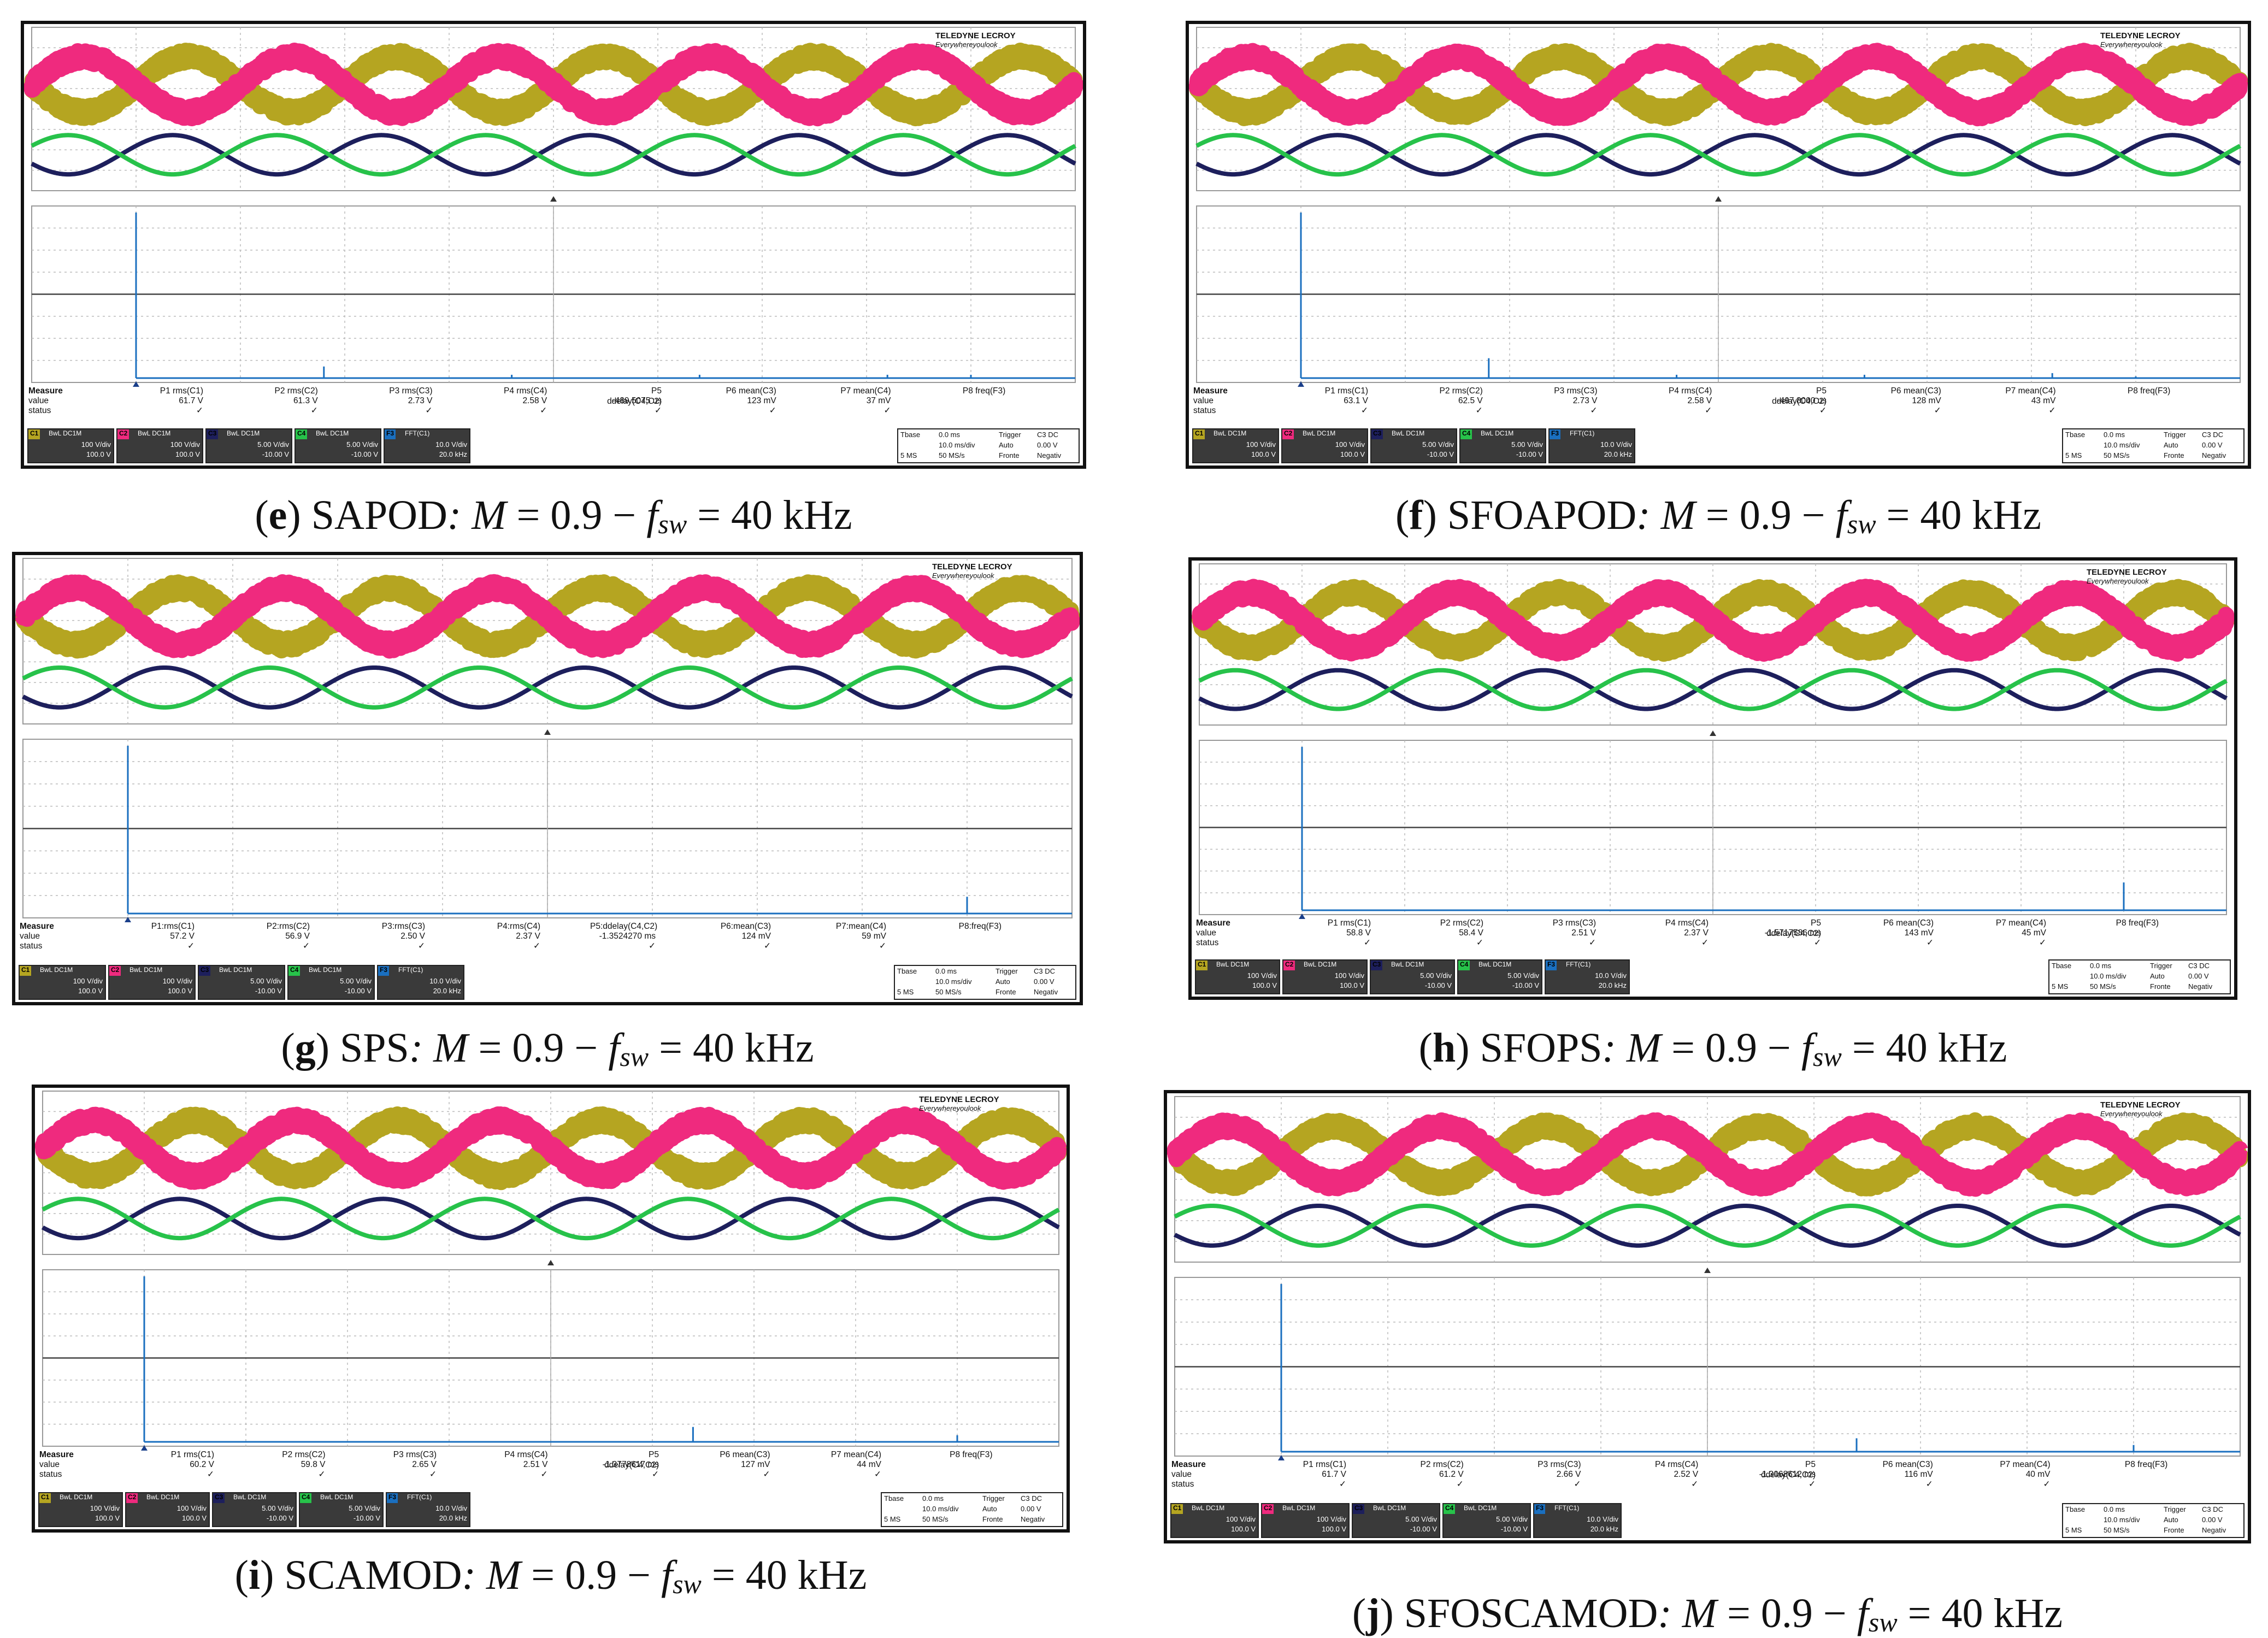 This screenshot has width=2268, height=1638. What do you see at coordinates (163, 1497) in the screenshot?
I see `channel-coupling: BwL DC1M` at bounding box center [163, 1497].